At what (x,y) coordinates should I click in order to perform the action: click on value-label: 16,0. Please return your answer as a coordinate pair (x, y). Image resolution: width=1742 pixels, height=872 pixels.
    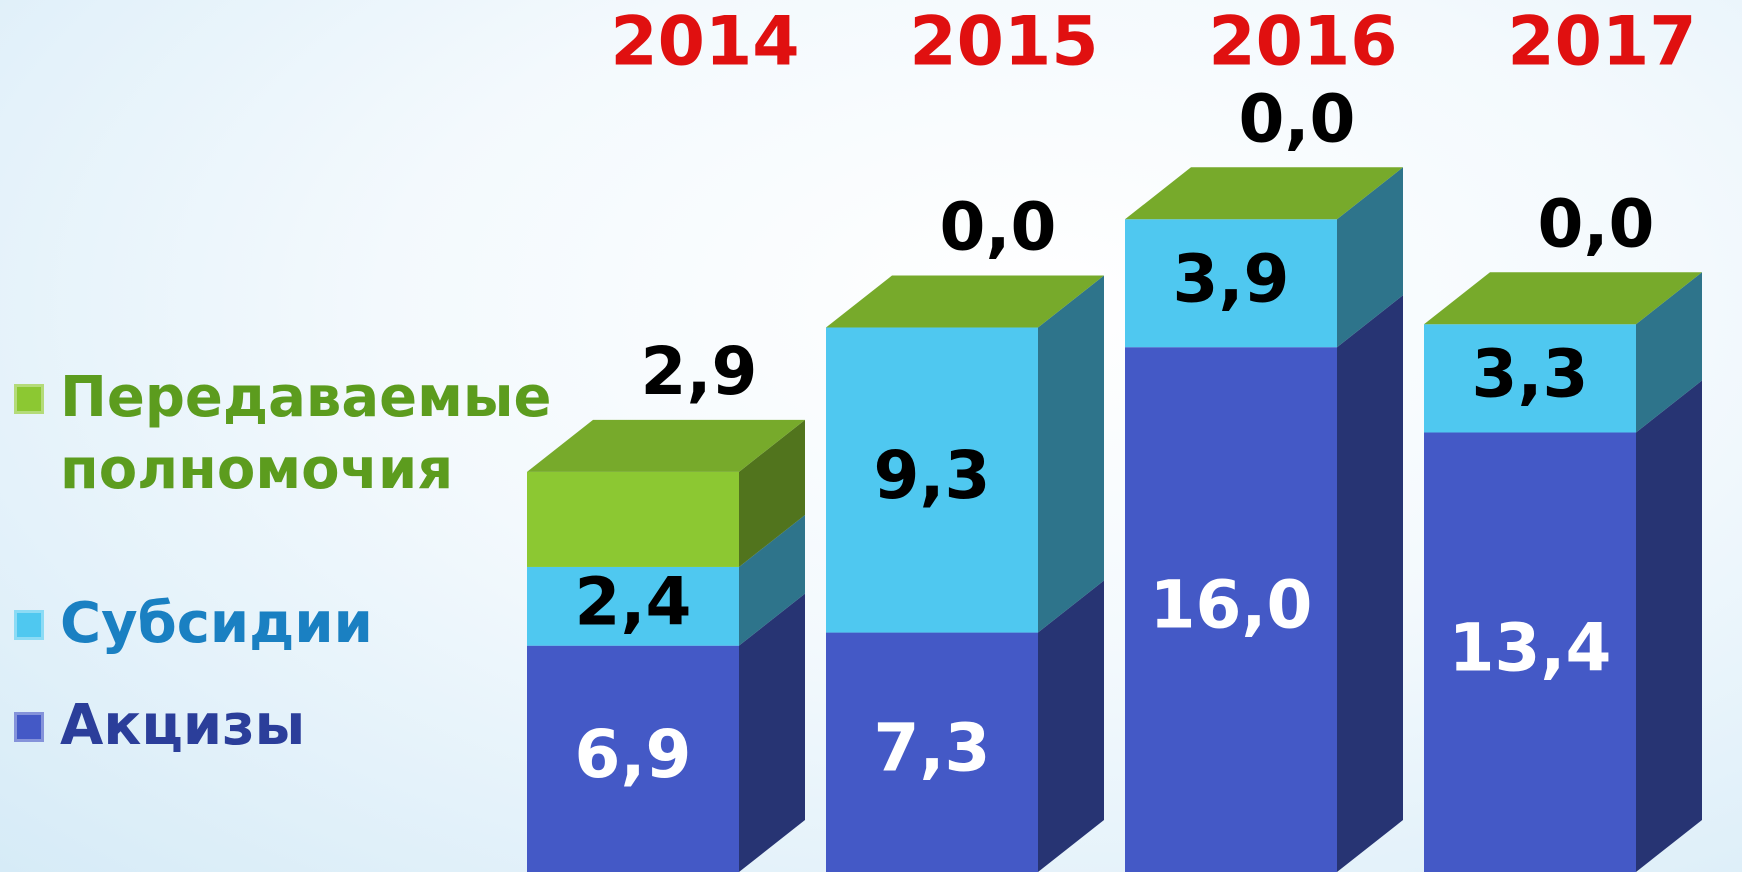
    Looking at the image, I should click on (1231, 605).